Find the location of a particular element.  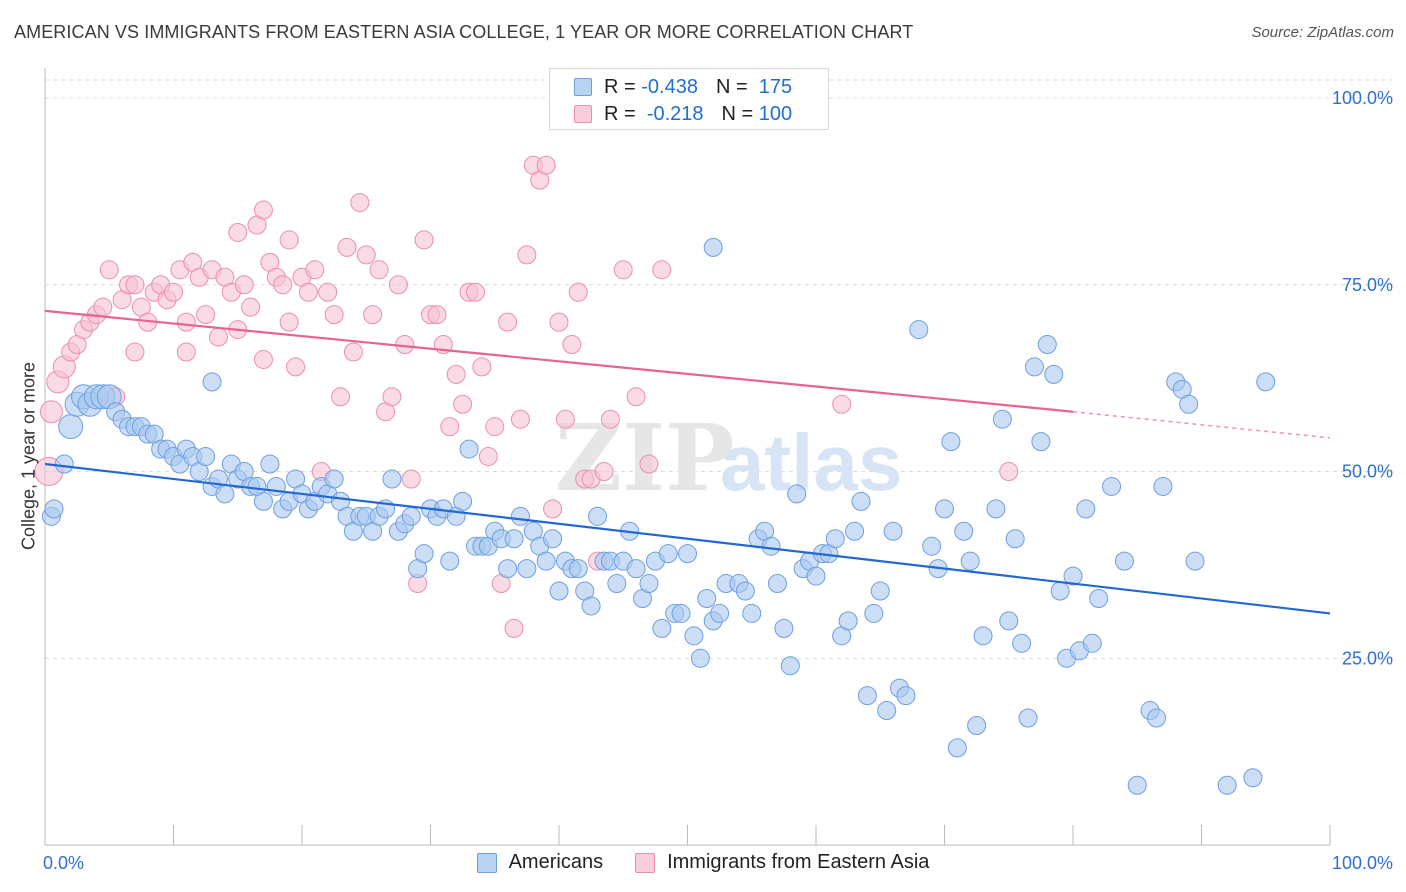

stats-legend-row-immigrants: R = -0.218 N = 100 is located at coordinates (683, 114).